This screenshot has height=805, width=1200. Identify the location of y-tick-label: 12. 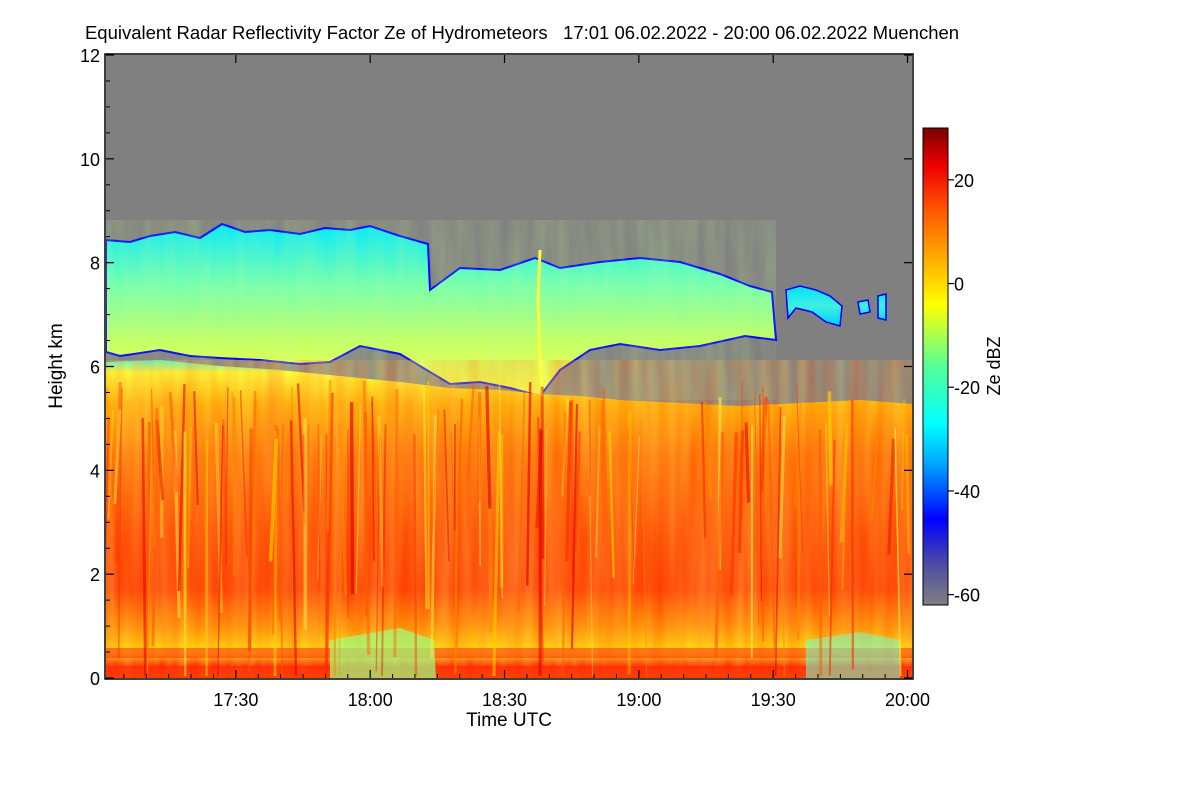
(90, 56).